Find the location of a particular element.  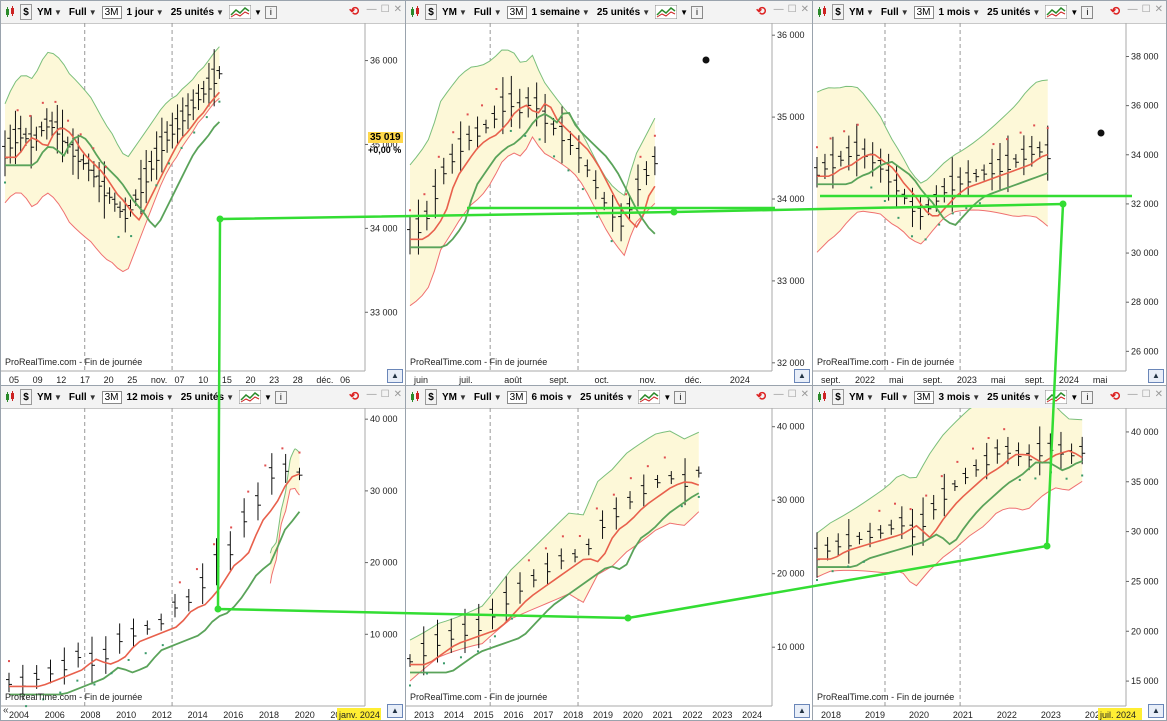

period-dropdown: 1 jour ▼ is located at coordinates (145, 12).